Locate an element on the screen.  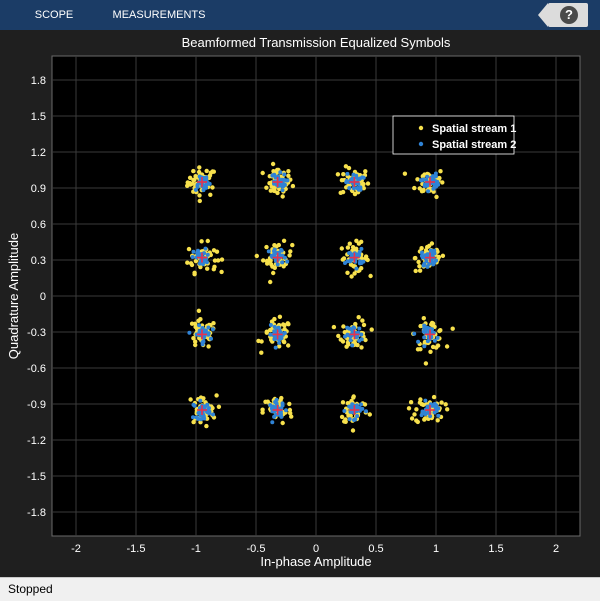
legend-label-stream2: Spatial stream 2 is located at coordinates (474, 145).